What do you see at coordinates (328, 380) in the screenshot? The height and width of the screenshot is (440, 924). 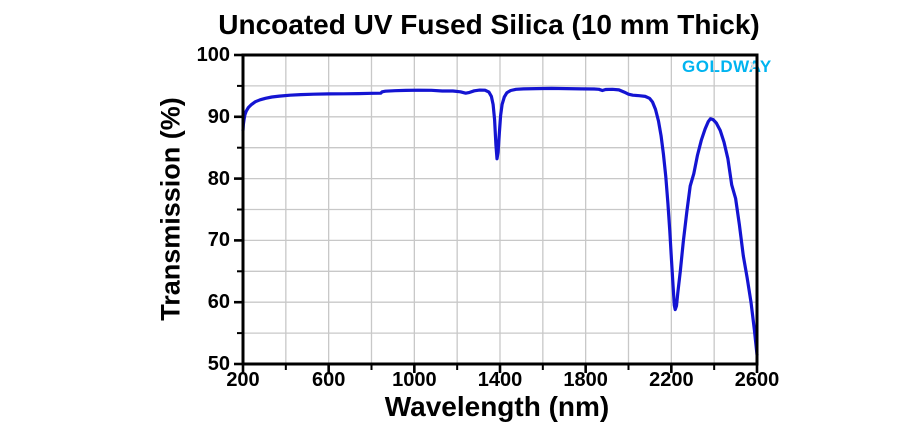 I see `x-tick-label: 600` at bounding box center [328, 380].